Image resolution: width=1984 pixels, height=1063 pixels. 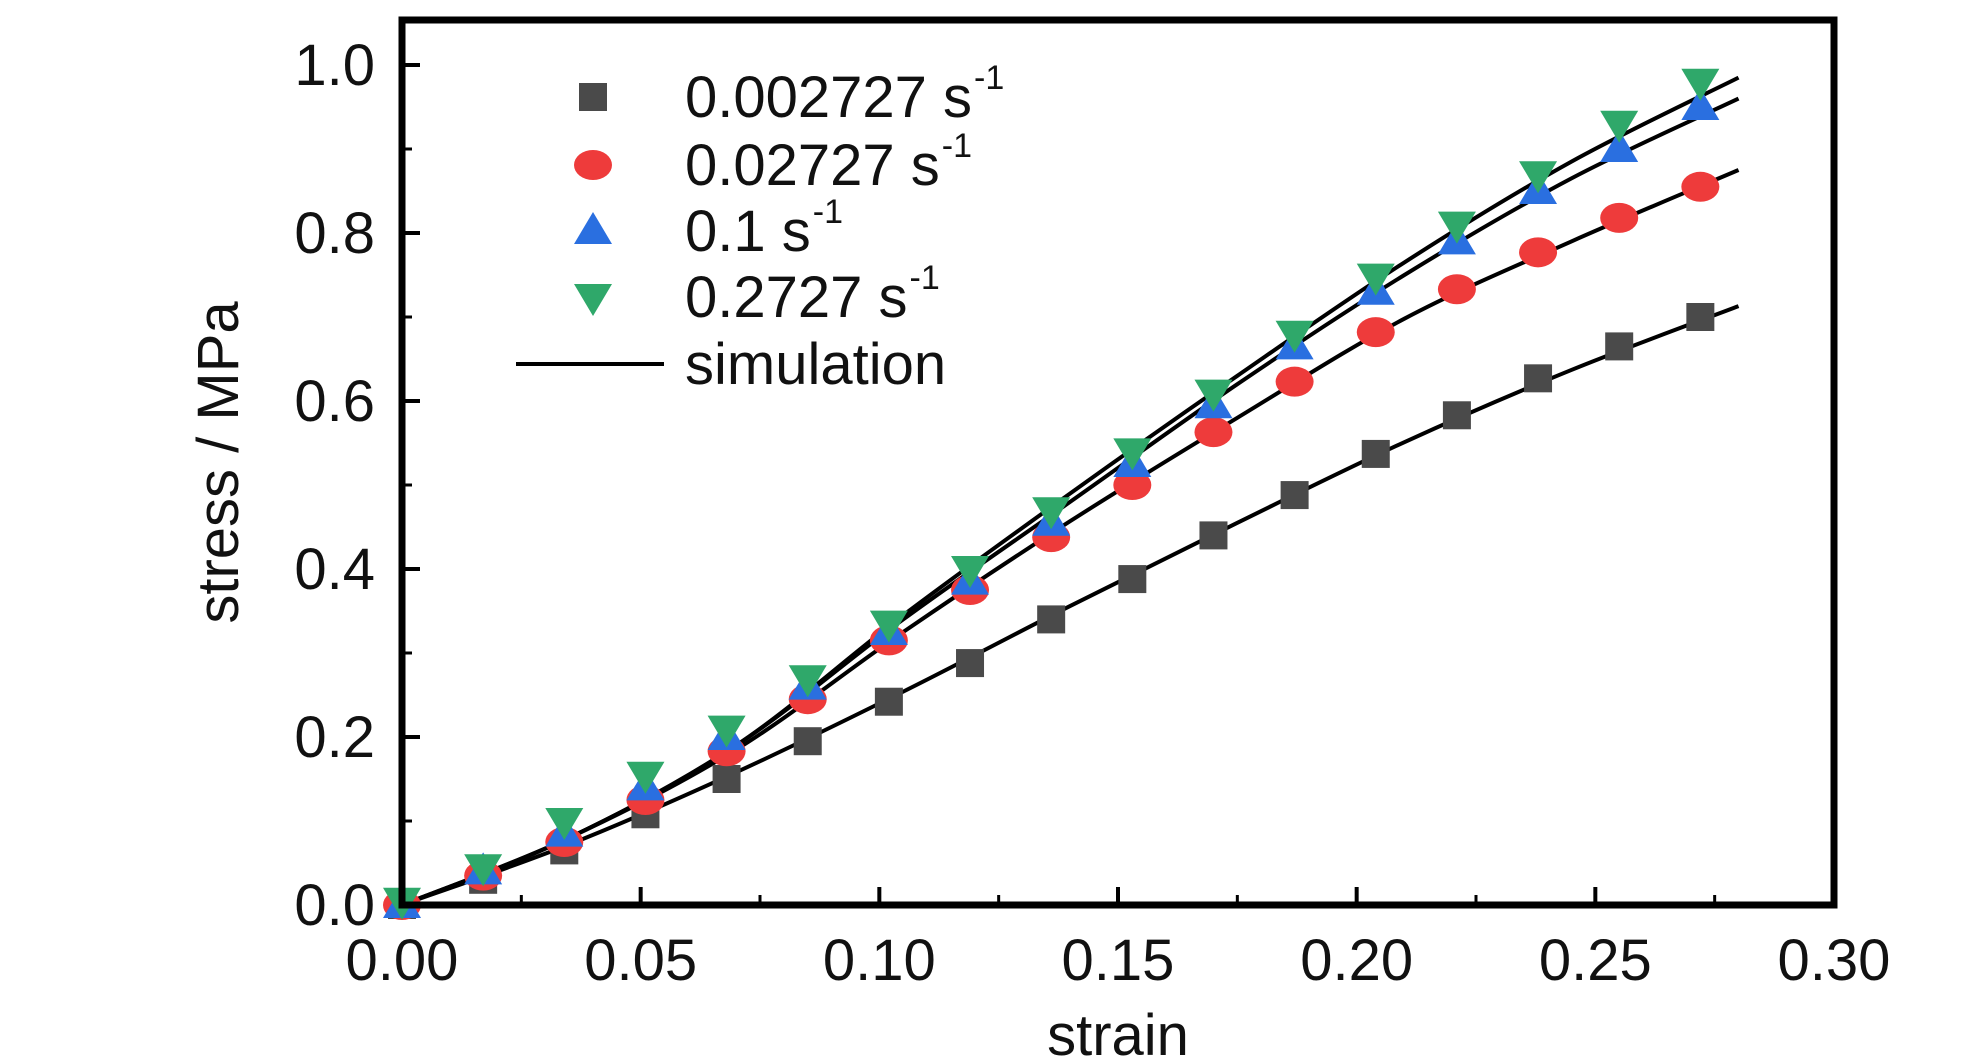 I want to click on legend-label: 0.2727 s, so click(x=796, y=297).